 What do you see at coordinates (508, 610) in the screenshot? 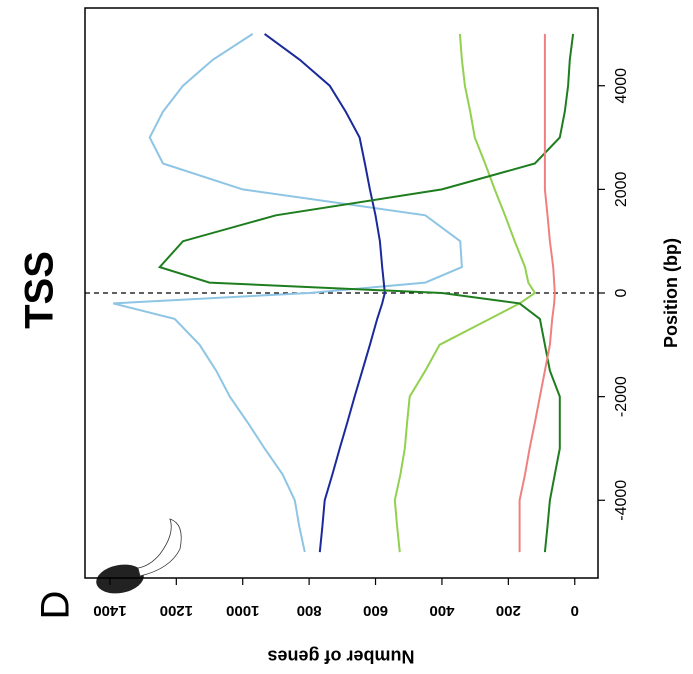
I see `y-tick-label: 200` at bounding box center [508, 610].